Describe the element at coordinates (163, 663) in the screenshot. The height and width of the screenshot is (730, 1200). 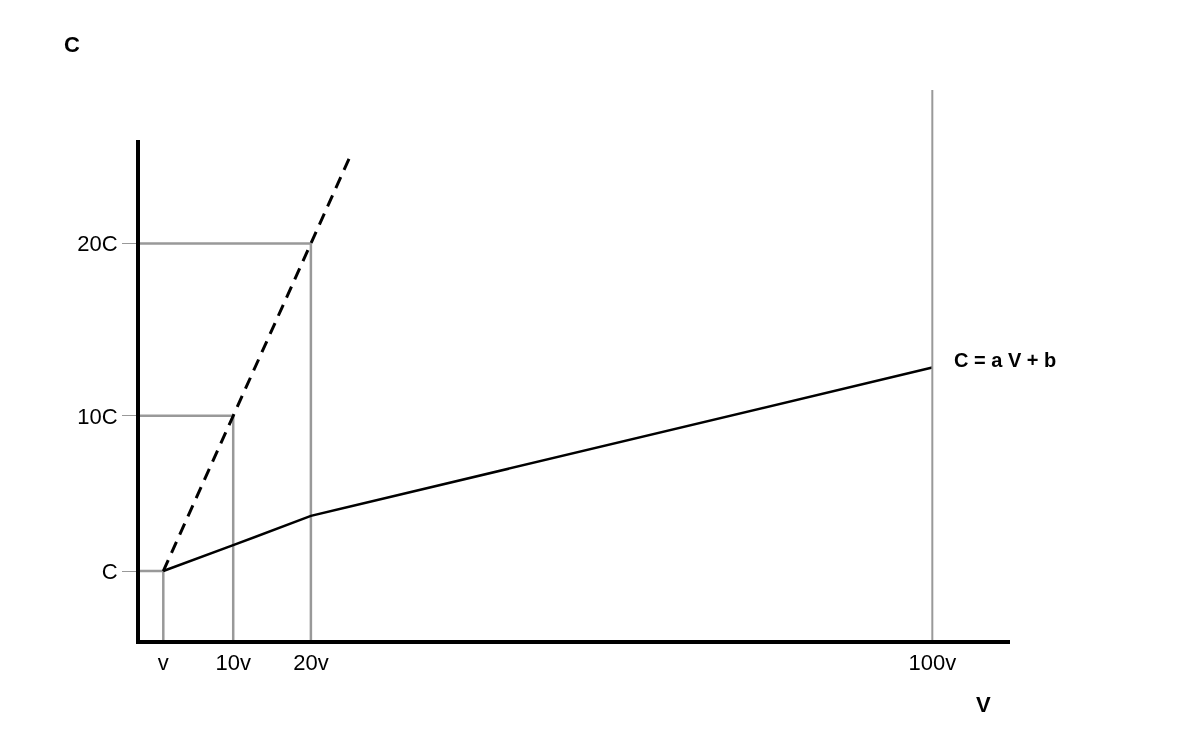
I see `x-tick-label: v` at that location.